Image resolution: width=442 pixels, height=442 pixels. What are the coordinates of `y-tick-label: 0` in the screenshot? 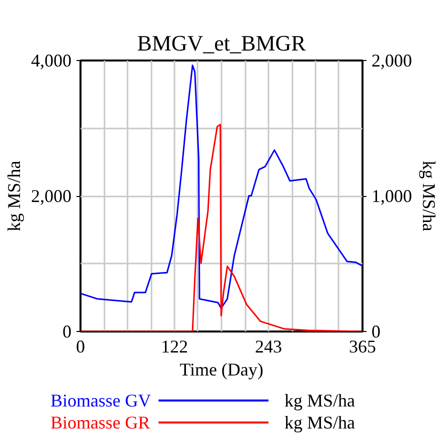 It's located at (67, 332).